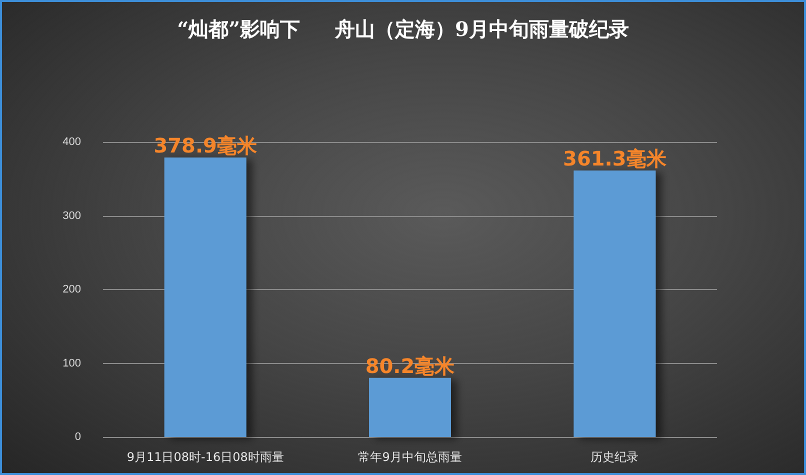  I want to click on y-tick-label: 200, so click(71, 290).